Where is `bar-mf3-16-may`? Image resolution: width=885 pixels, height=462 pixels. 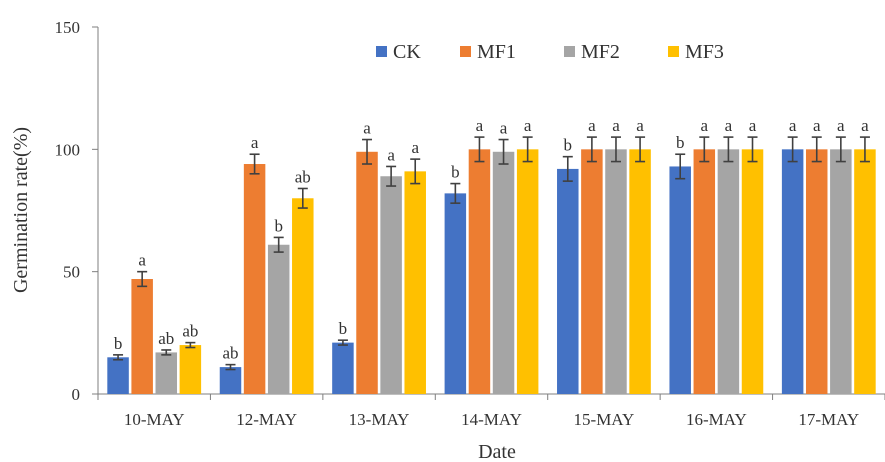 bar-mf3-16-may is located at coordinates (752, 271).